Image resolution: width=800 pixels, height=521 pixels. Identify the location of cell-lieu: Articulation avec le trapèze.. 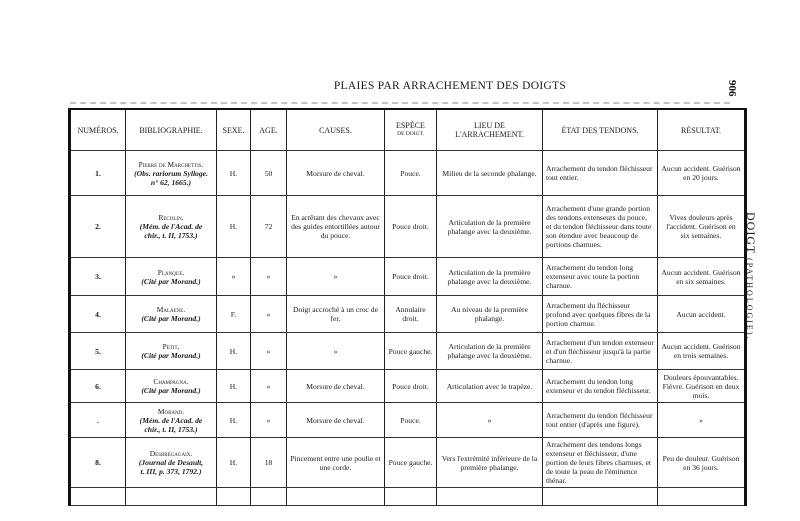
(489, 386).